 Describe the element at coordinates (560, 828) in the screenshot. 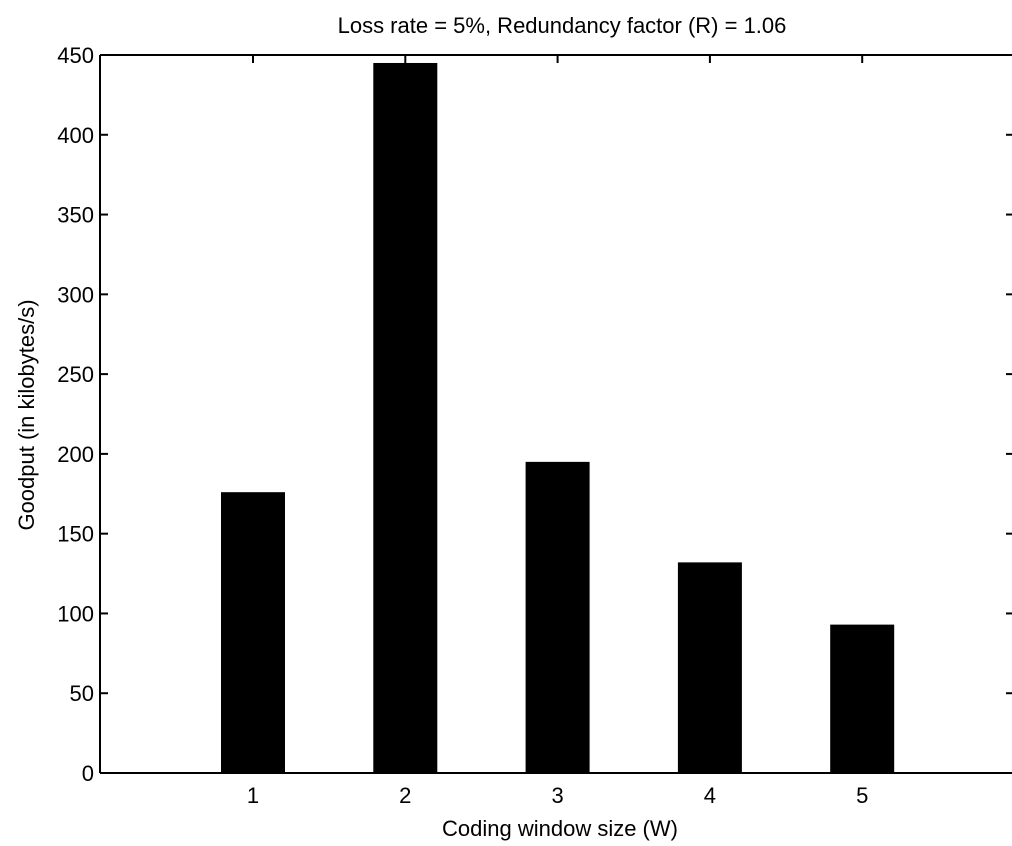

I see `x-axis-label: Coding window size (W)` at that location.